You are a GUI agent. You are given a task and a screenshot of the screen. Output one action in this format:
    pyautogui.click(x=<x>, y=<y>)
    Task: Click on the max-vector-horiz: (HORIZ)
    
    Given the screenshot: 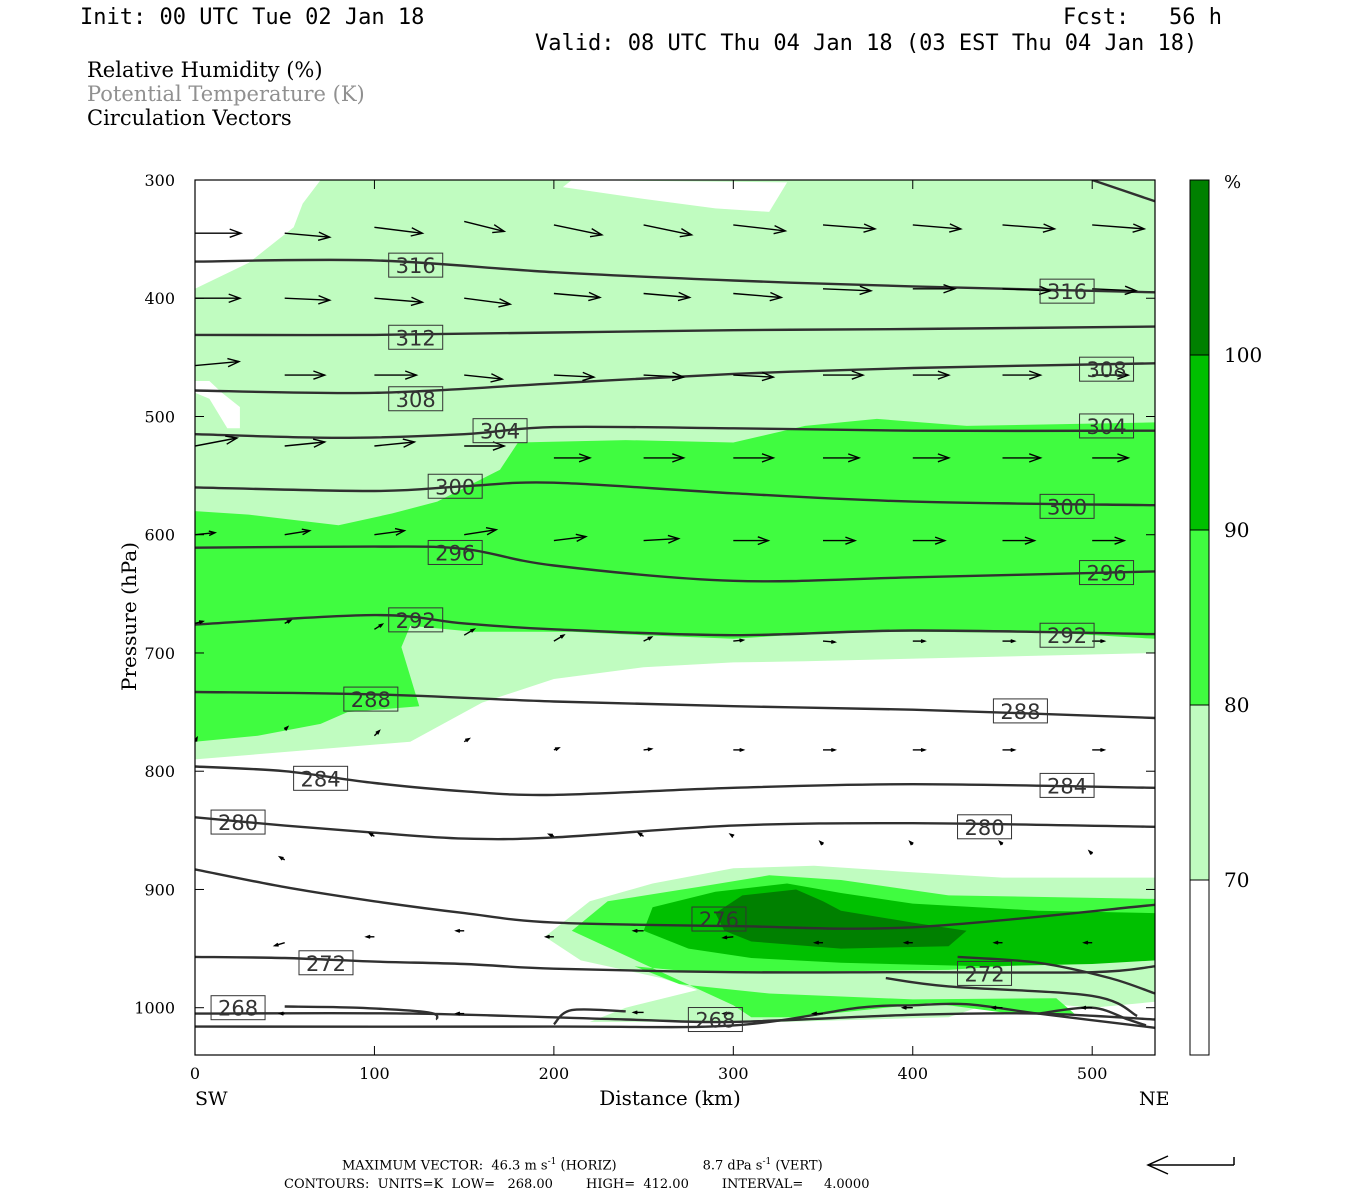 What is the action you would take?
    pyautogui.click(x=586, y=1166)
    